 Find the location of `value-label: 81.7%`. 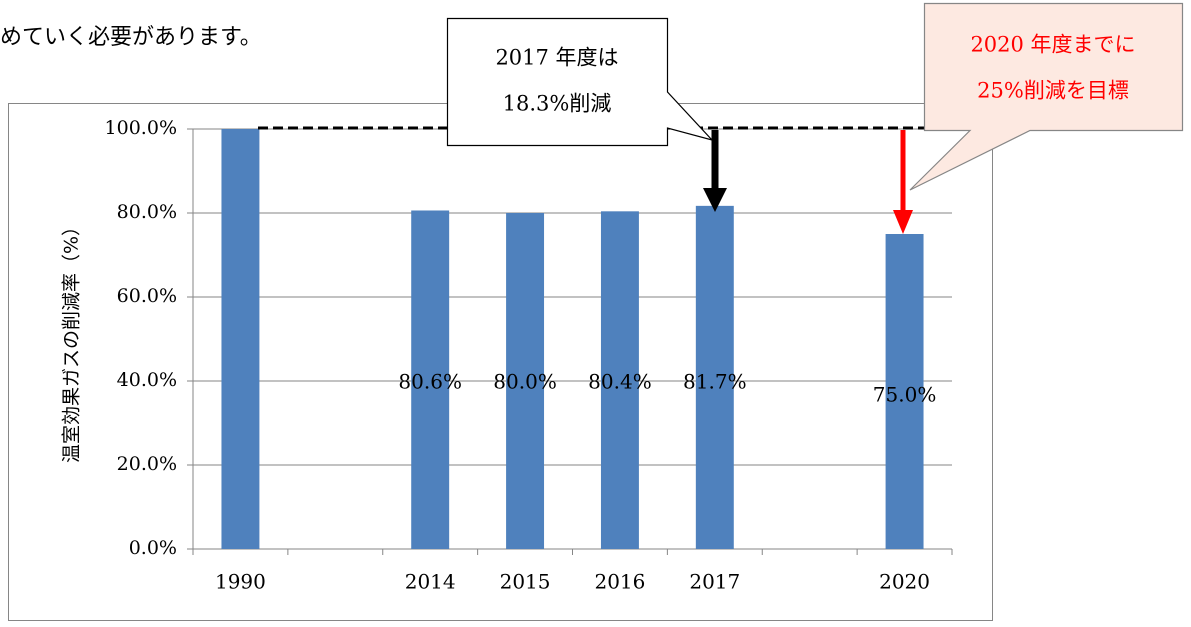

value-label: 81.7% is located at coordinates (715, 382).